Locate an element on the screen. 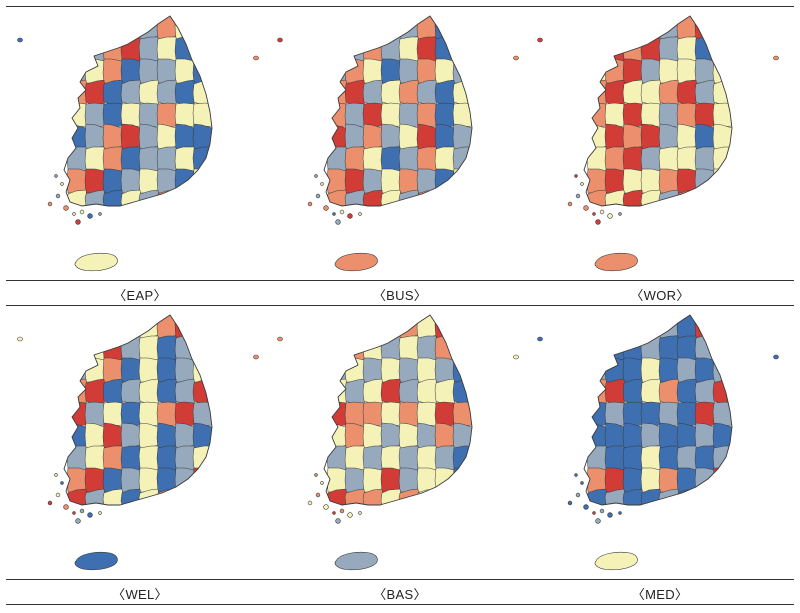 This screenshot has height=613, width=800. jeju-island is located at coordinates (616, 262).